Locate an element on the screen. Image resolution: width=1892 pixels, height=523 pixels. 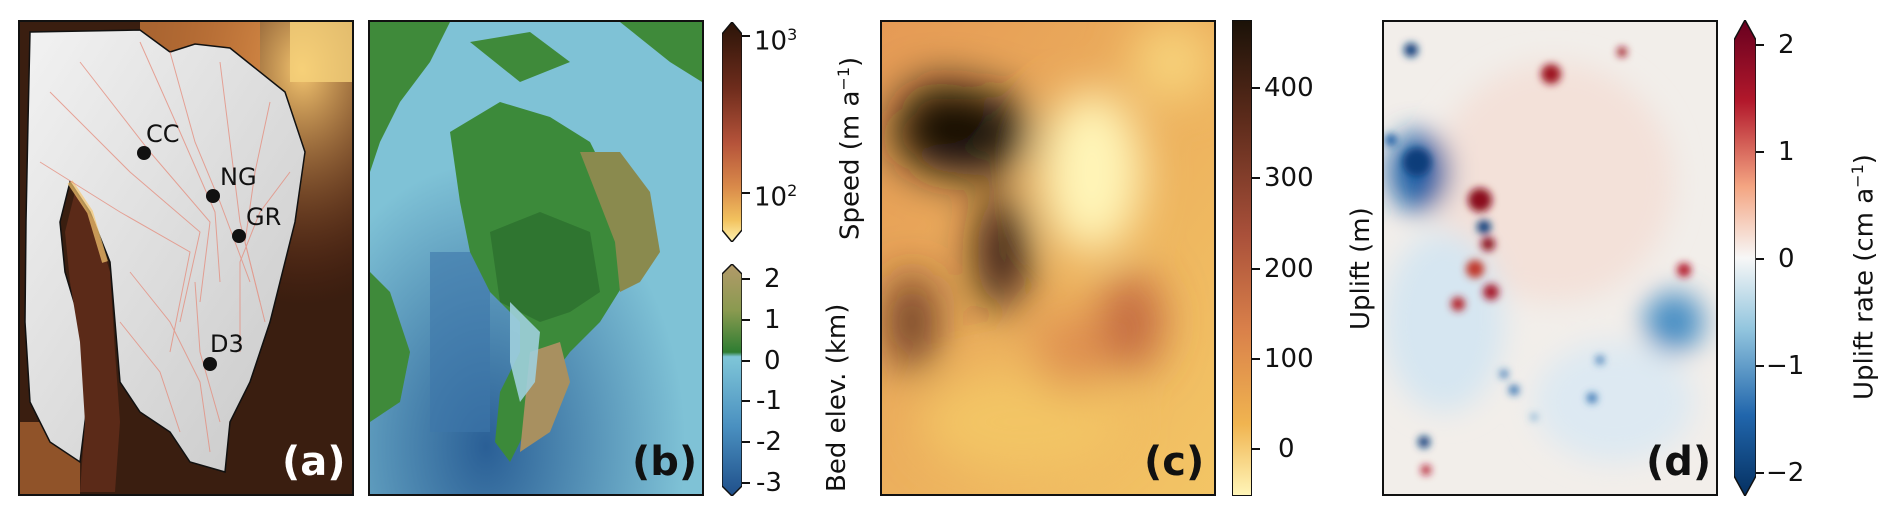
bed-elevation-colorbar is located at coordinates (732, 380).